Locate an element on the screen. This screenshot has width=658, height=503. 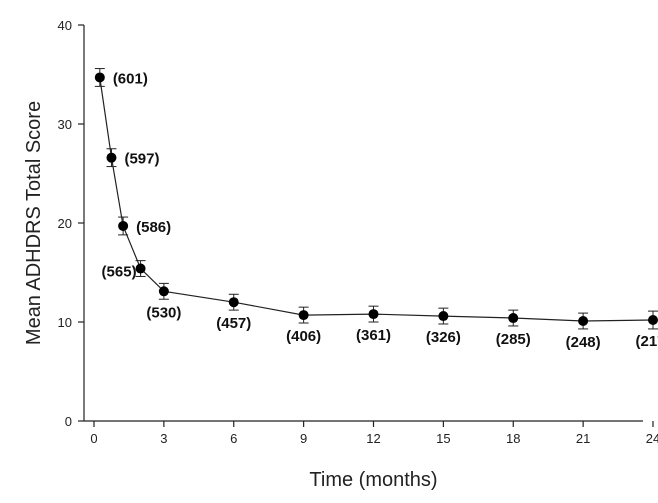
x-tick-label: 15 is located at coordinates (443, 438).